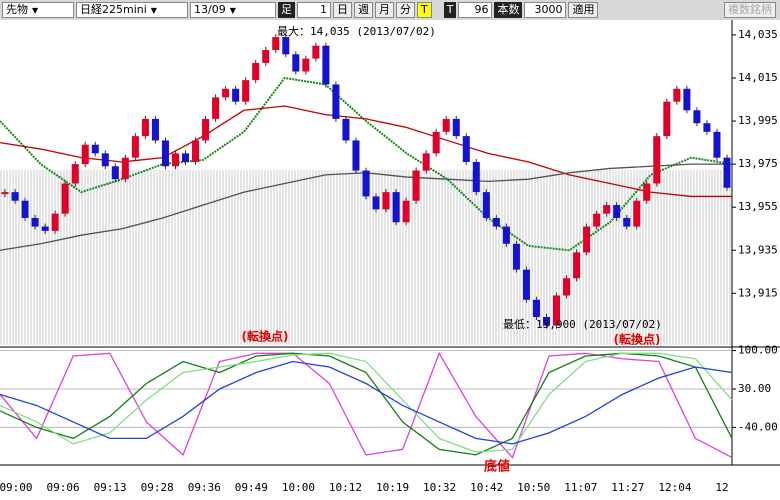 The image size is (780, 500). What do you see at coordinates (356, 31) in the screenshot?
I see `annotation: 最大：14,035 (2013/07/02)` at bounding box center [356, 31].